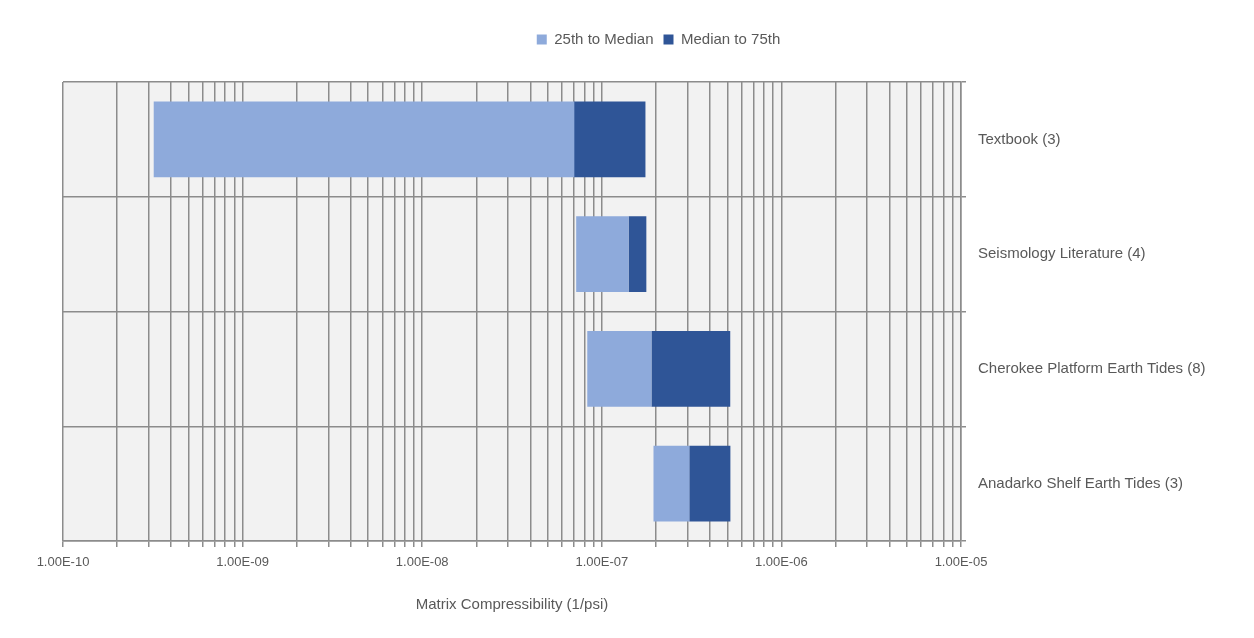  I want to click on y-tick-label: Anadarko Shelf Earth Tides (3), so click(1081, 482).